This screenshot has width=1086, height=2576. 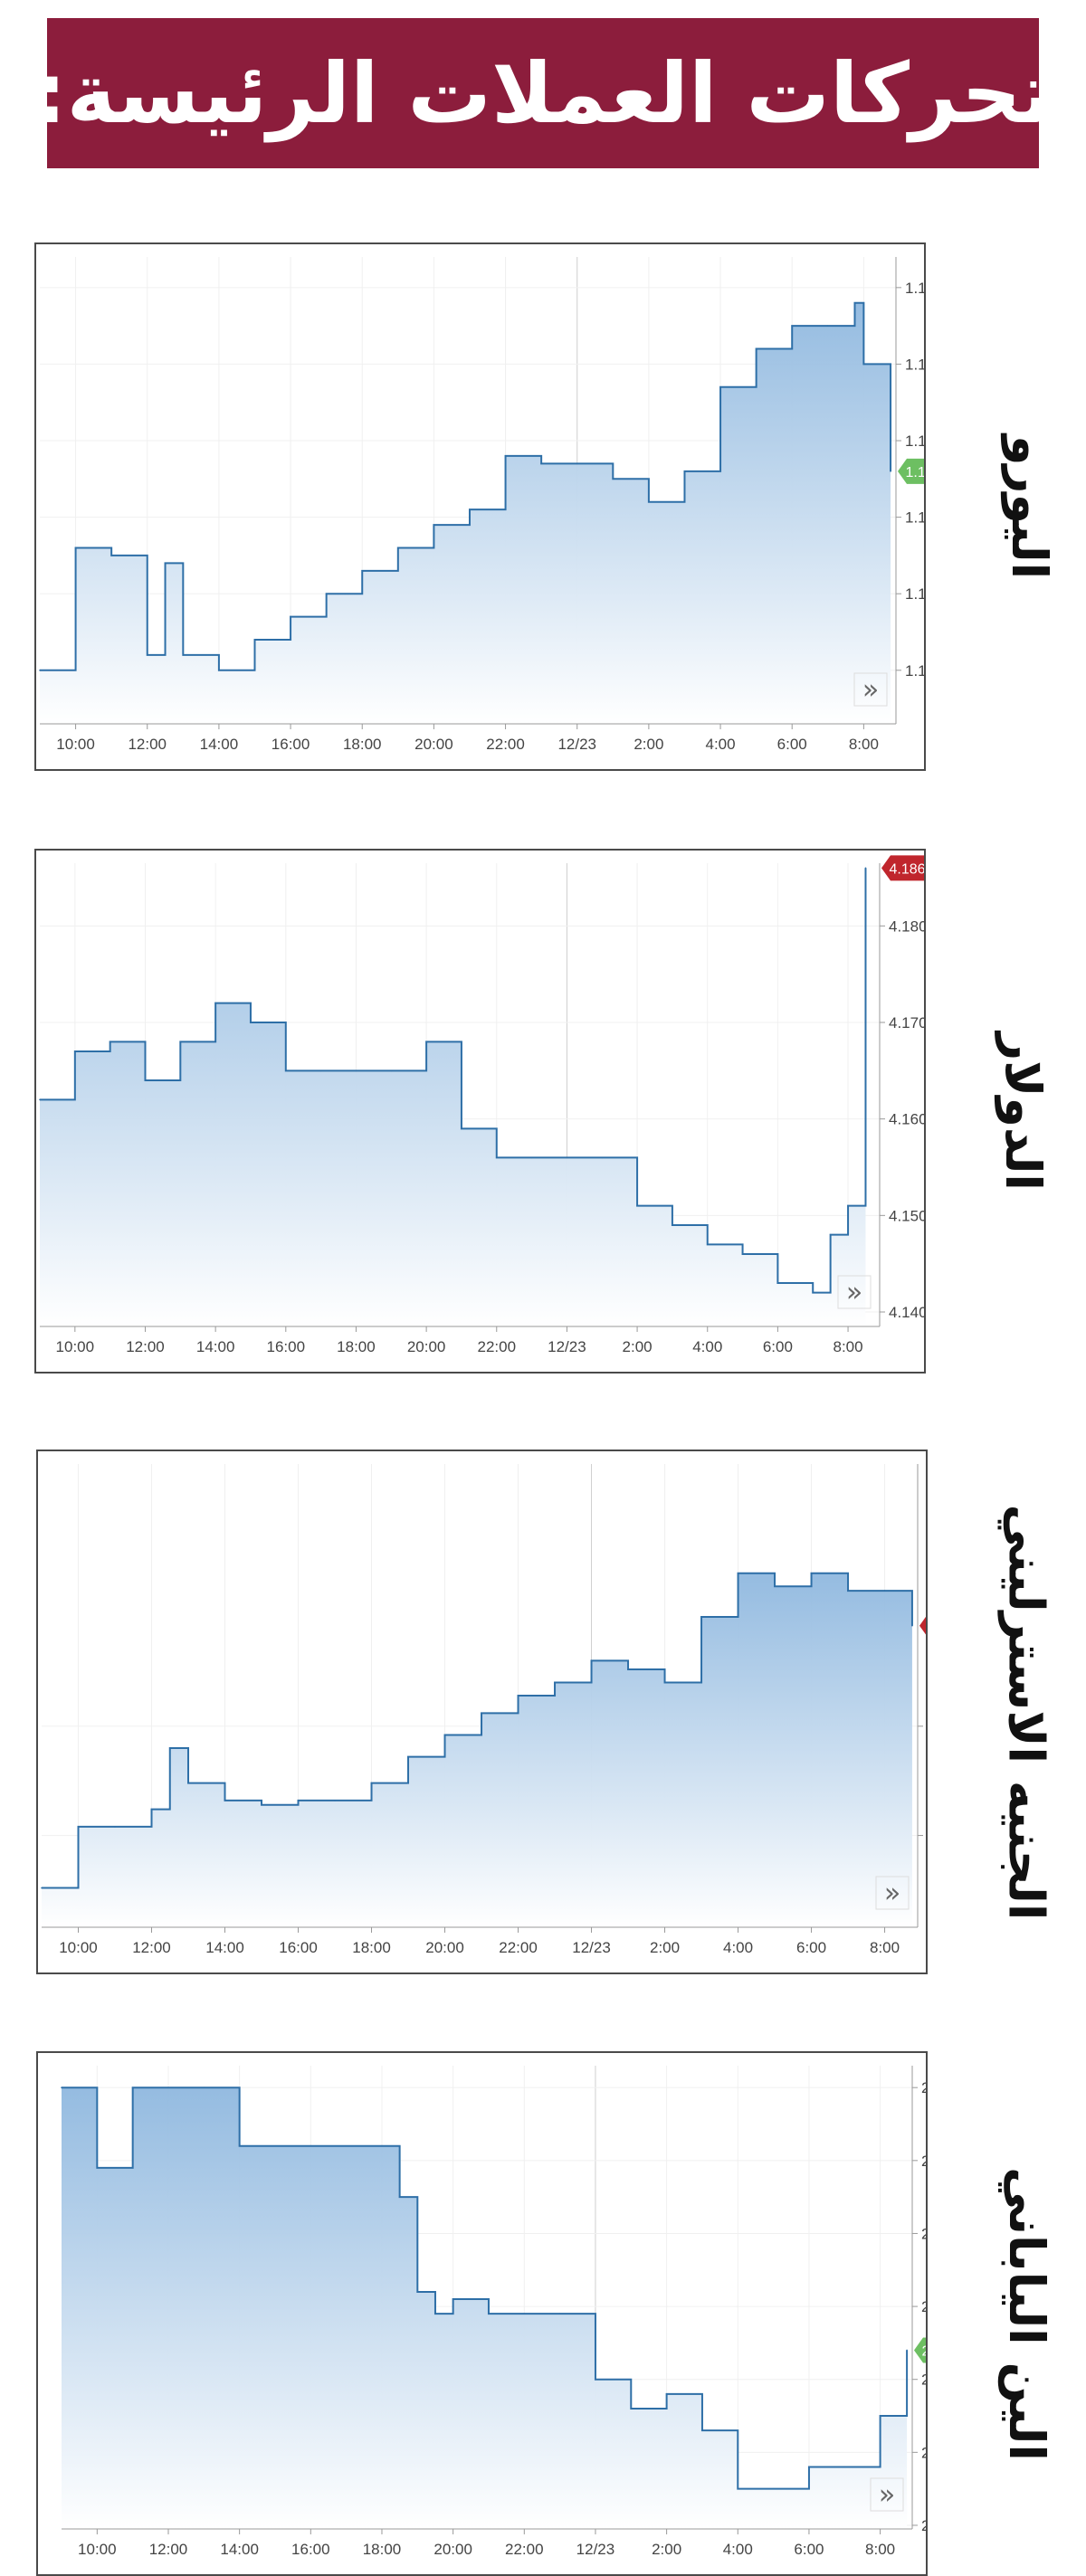 What do you see at coordinates (519, 1947) in the screenshot?
I see `x-tick-label: 22:00` at bounding box center [519, 1947].